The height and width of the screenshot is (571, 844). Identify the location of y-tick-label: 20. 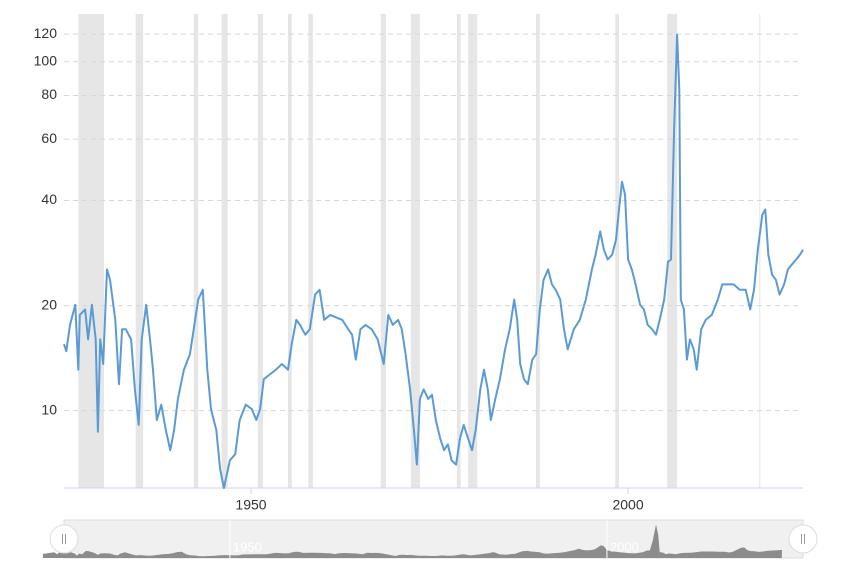
(49, 304).